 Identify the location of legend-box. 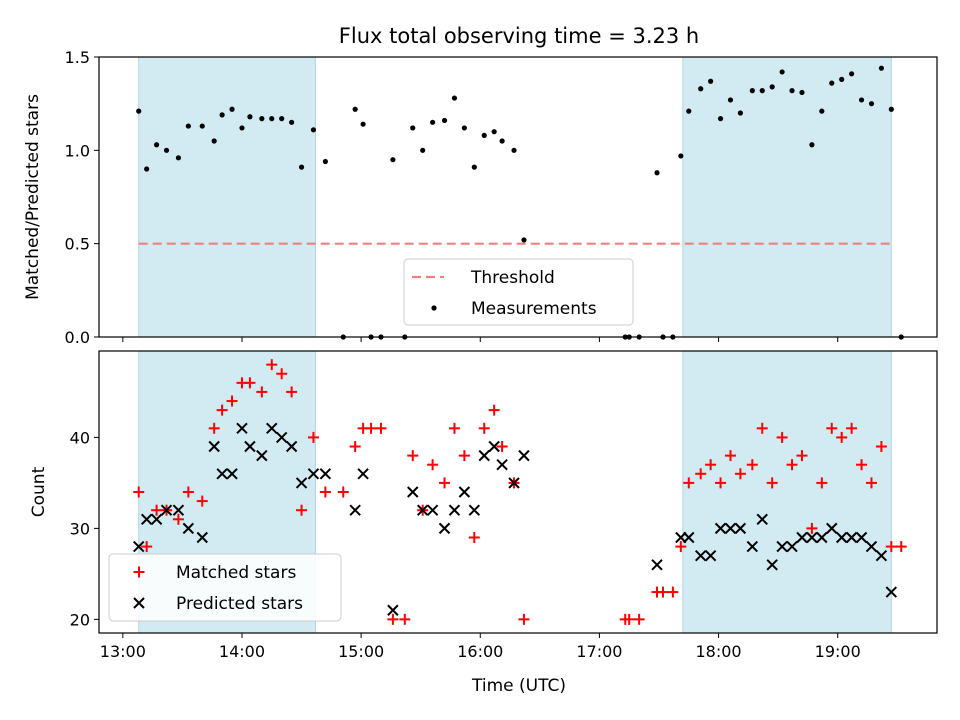
(225, 587).